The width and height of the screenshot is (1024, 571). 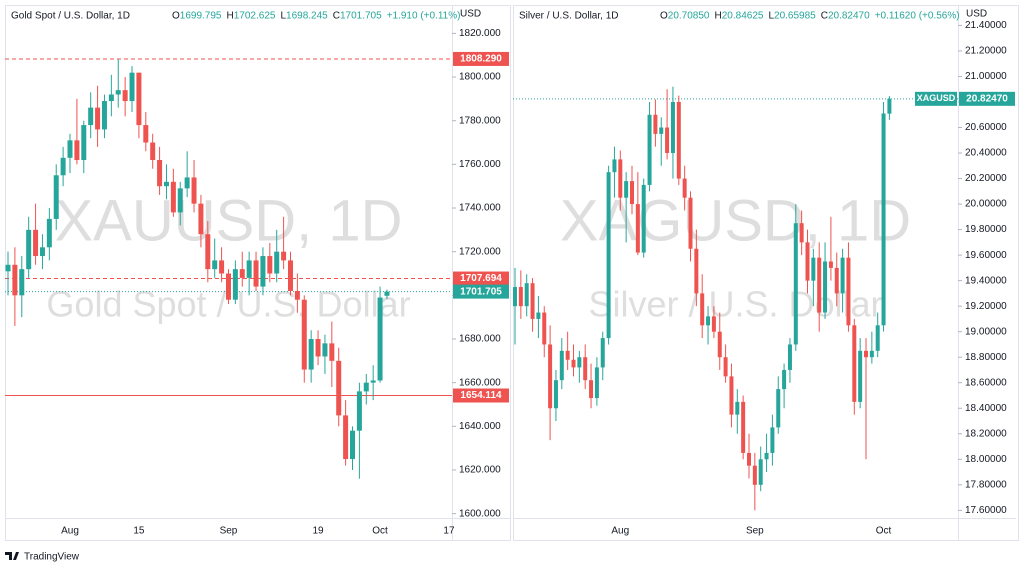 What do you see at coordinates (424, 16) in the screenshot?
I see `change: +1.910 (+0.11%)` at bounding box center [424, 16].